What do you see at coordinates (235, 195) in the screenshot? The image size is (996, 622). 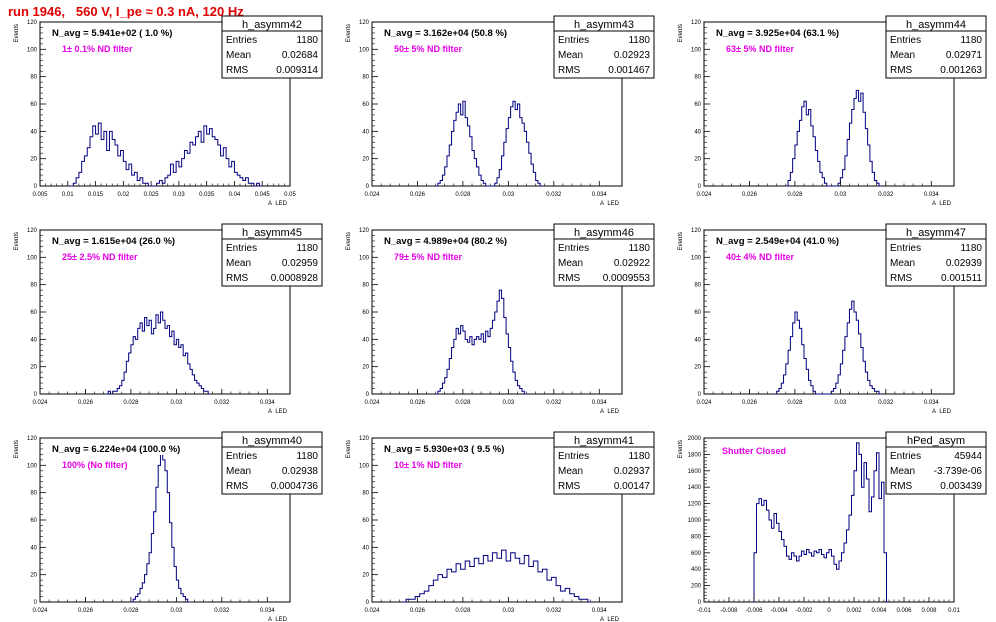 I see `x-tick-label: 0.04` at bounding box center [235, 195].